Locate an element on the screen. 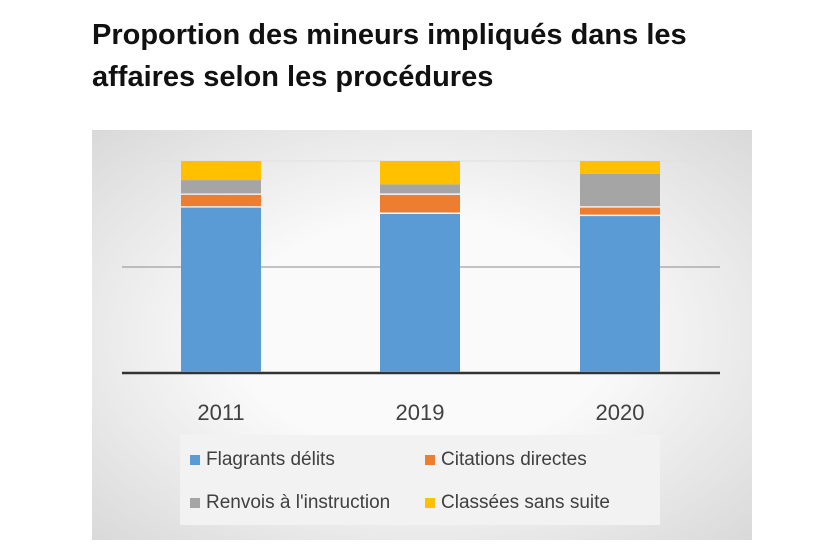 This screenshot has height=560, width=840. x-tick-label: 2011 is located at coordinates (220, 412).